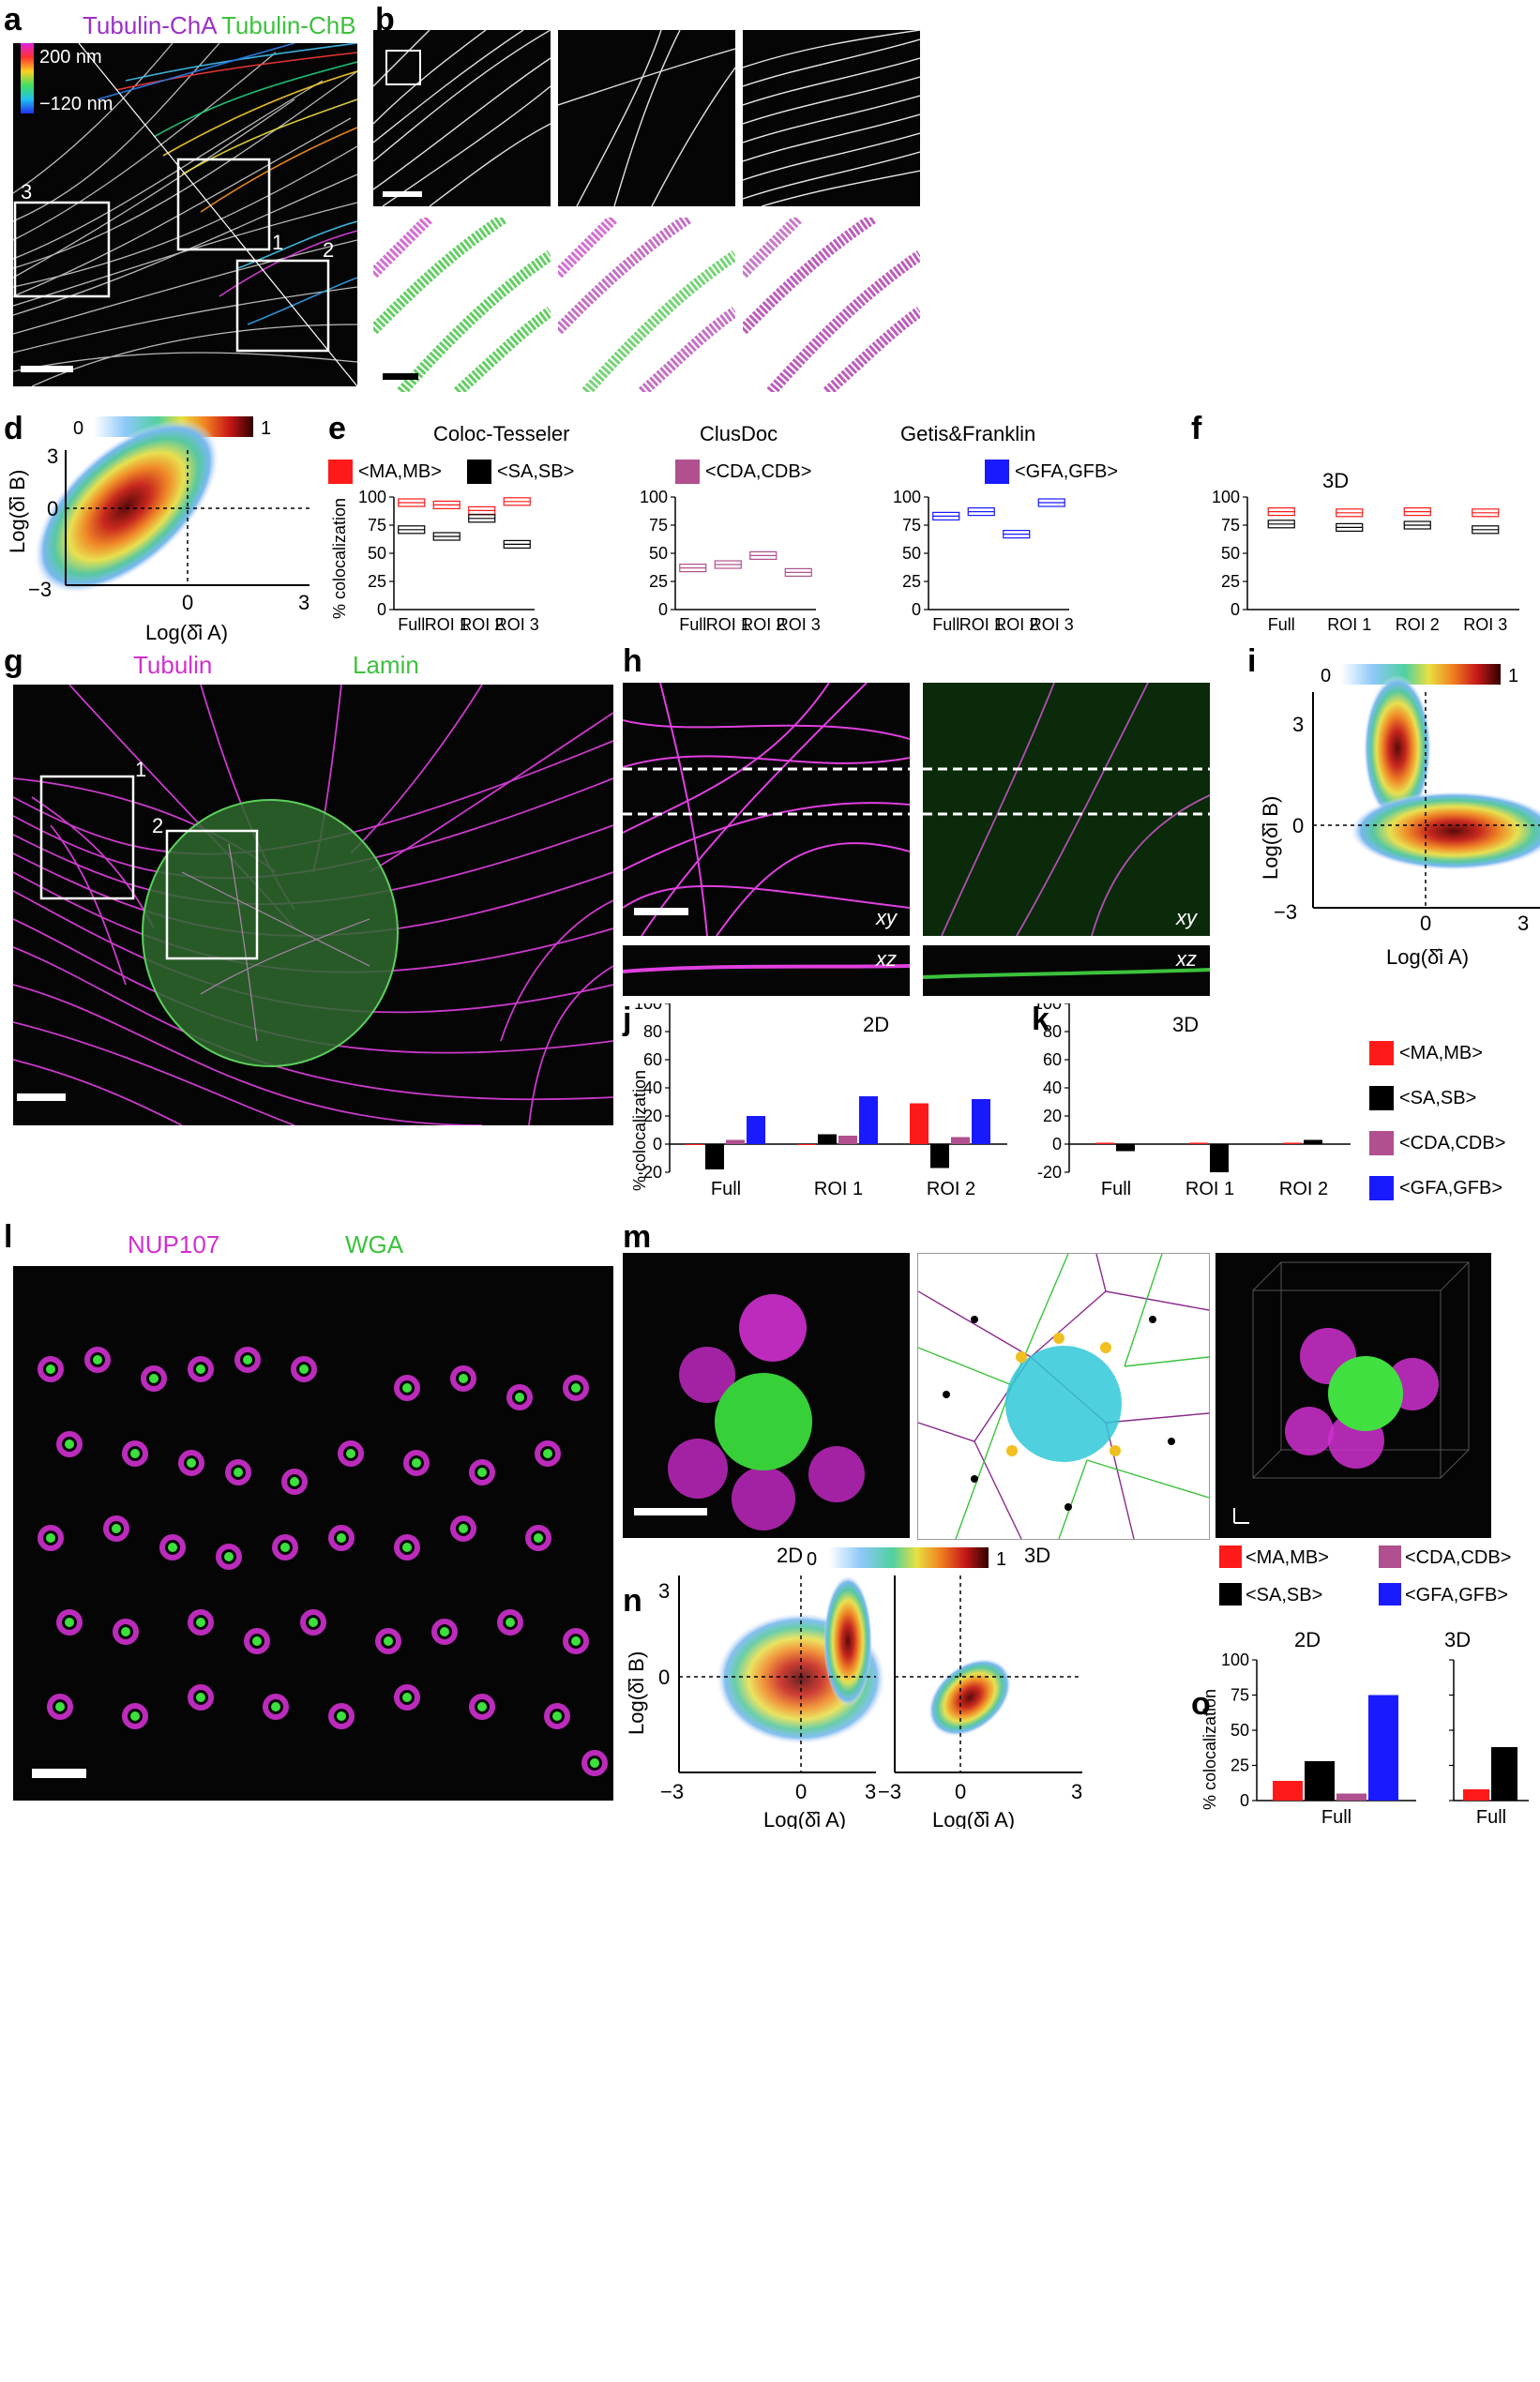  Describe the element at coordinates (126, 507) in the screenshot. I see `density-blob` at that location.